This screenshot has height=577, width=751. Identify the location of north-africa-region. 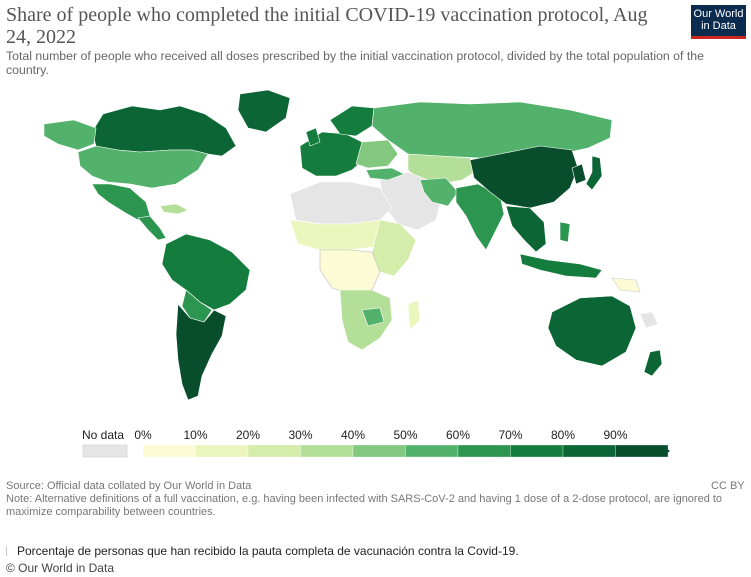
(341, 203).